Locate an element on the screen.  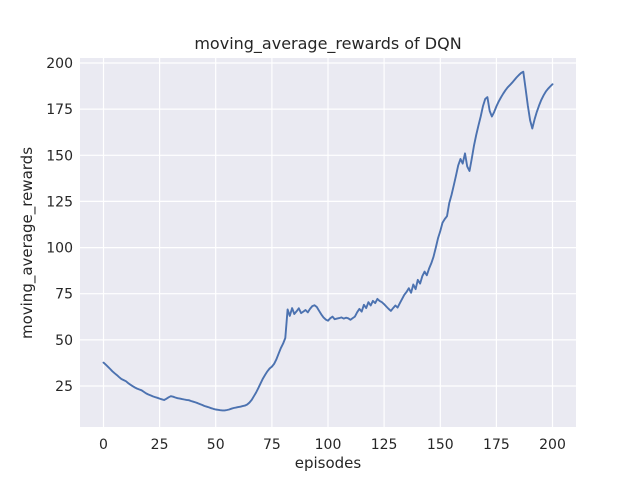
y-axis-label: moving_average_rewards is located at coordinates (27, 243).